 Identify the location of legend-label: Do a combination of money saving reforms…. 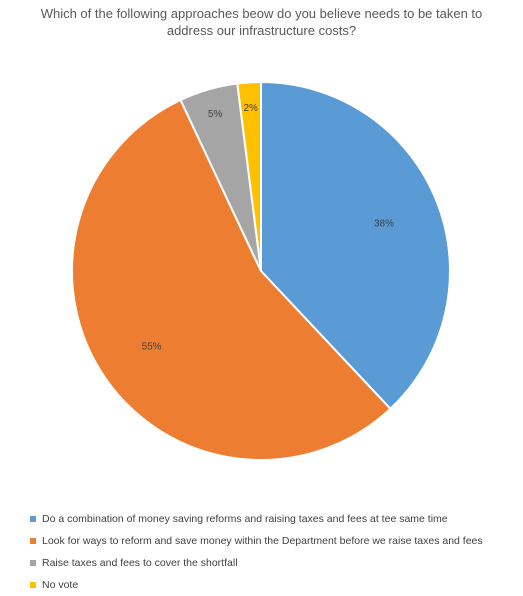
(245, 519).